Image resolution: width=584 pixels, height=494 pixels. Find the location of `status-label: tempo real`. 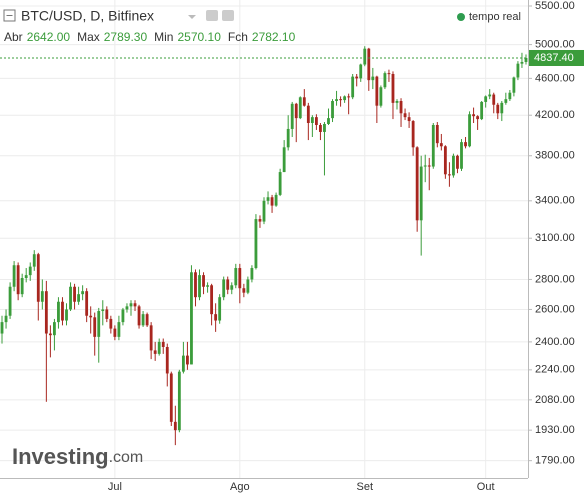

status-label: tempo real is located at coordinates (495, 17).